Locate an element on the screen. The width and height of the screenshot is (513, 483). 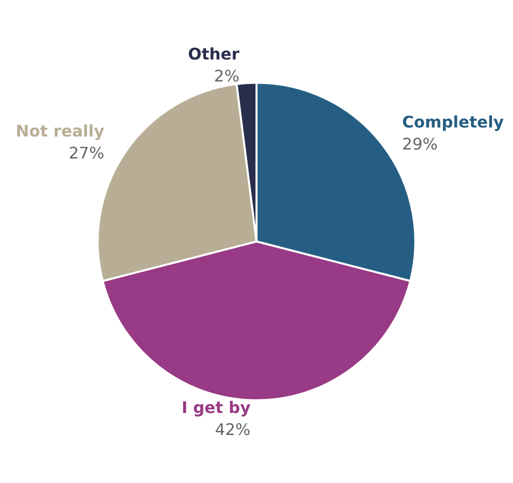
slice-label: Not really is located at coordinates (60, 131).